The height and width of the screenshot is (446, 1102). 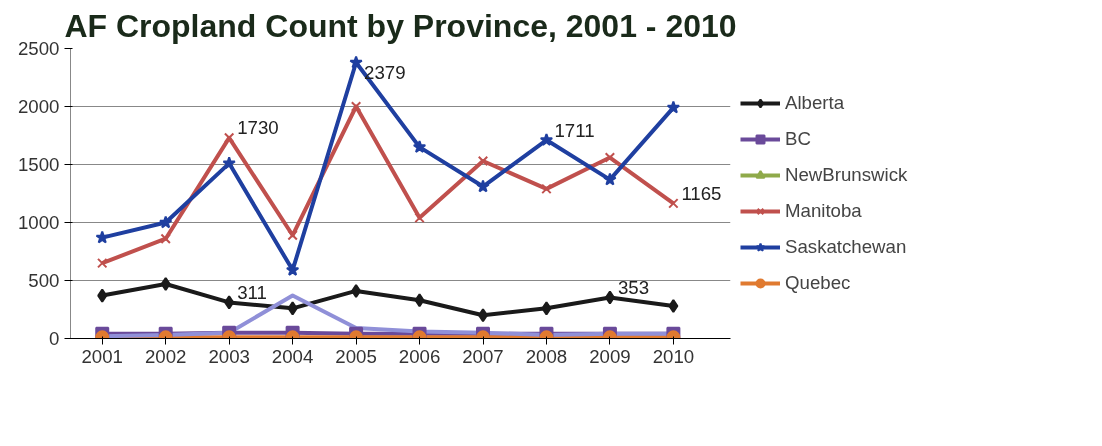 What do you see at coordinates (229, 356) in the screenshot?
I see `x-tick-label: 2003` at bounding box center [229, 356].